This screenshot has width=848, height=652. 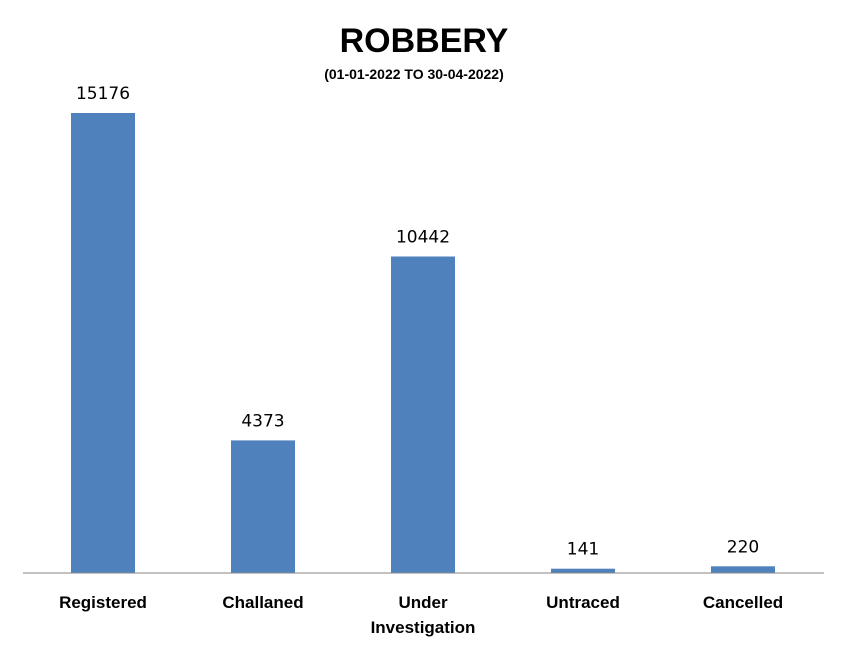 I want to click on category-label: Untraced, so click(x=583, y=602).